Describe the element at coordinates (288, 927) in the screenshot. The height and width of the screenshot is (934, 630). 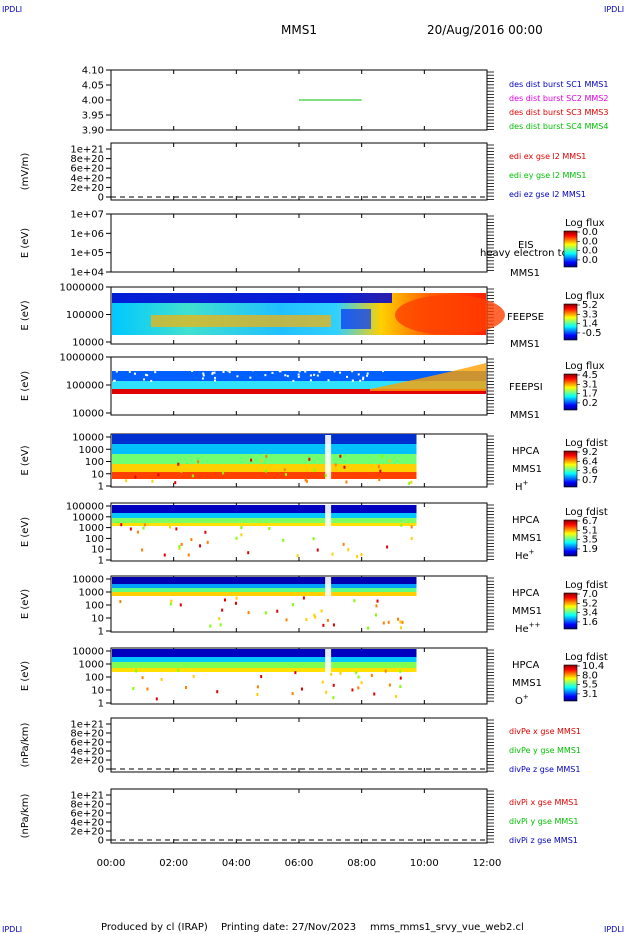
I see `footer-printing-date: Printing date: 27/Nov/2023` at that location.